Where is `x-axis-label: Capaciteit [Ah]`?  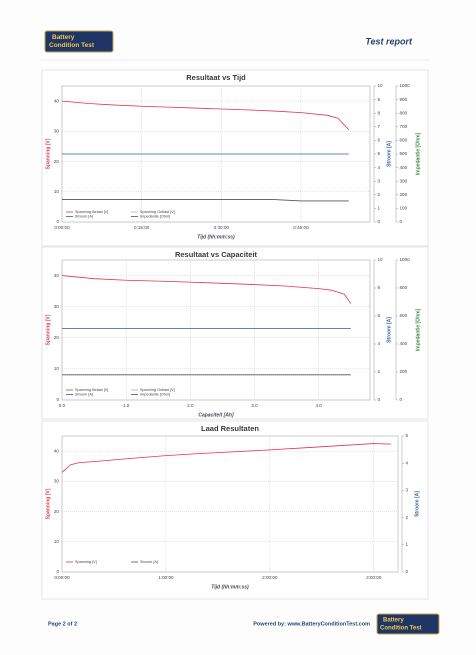 x-axis-label: Capaciteit [Ah] is located at coordinates (216, 415).